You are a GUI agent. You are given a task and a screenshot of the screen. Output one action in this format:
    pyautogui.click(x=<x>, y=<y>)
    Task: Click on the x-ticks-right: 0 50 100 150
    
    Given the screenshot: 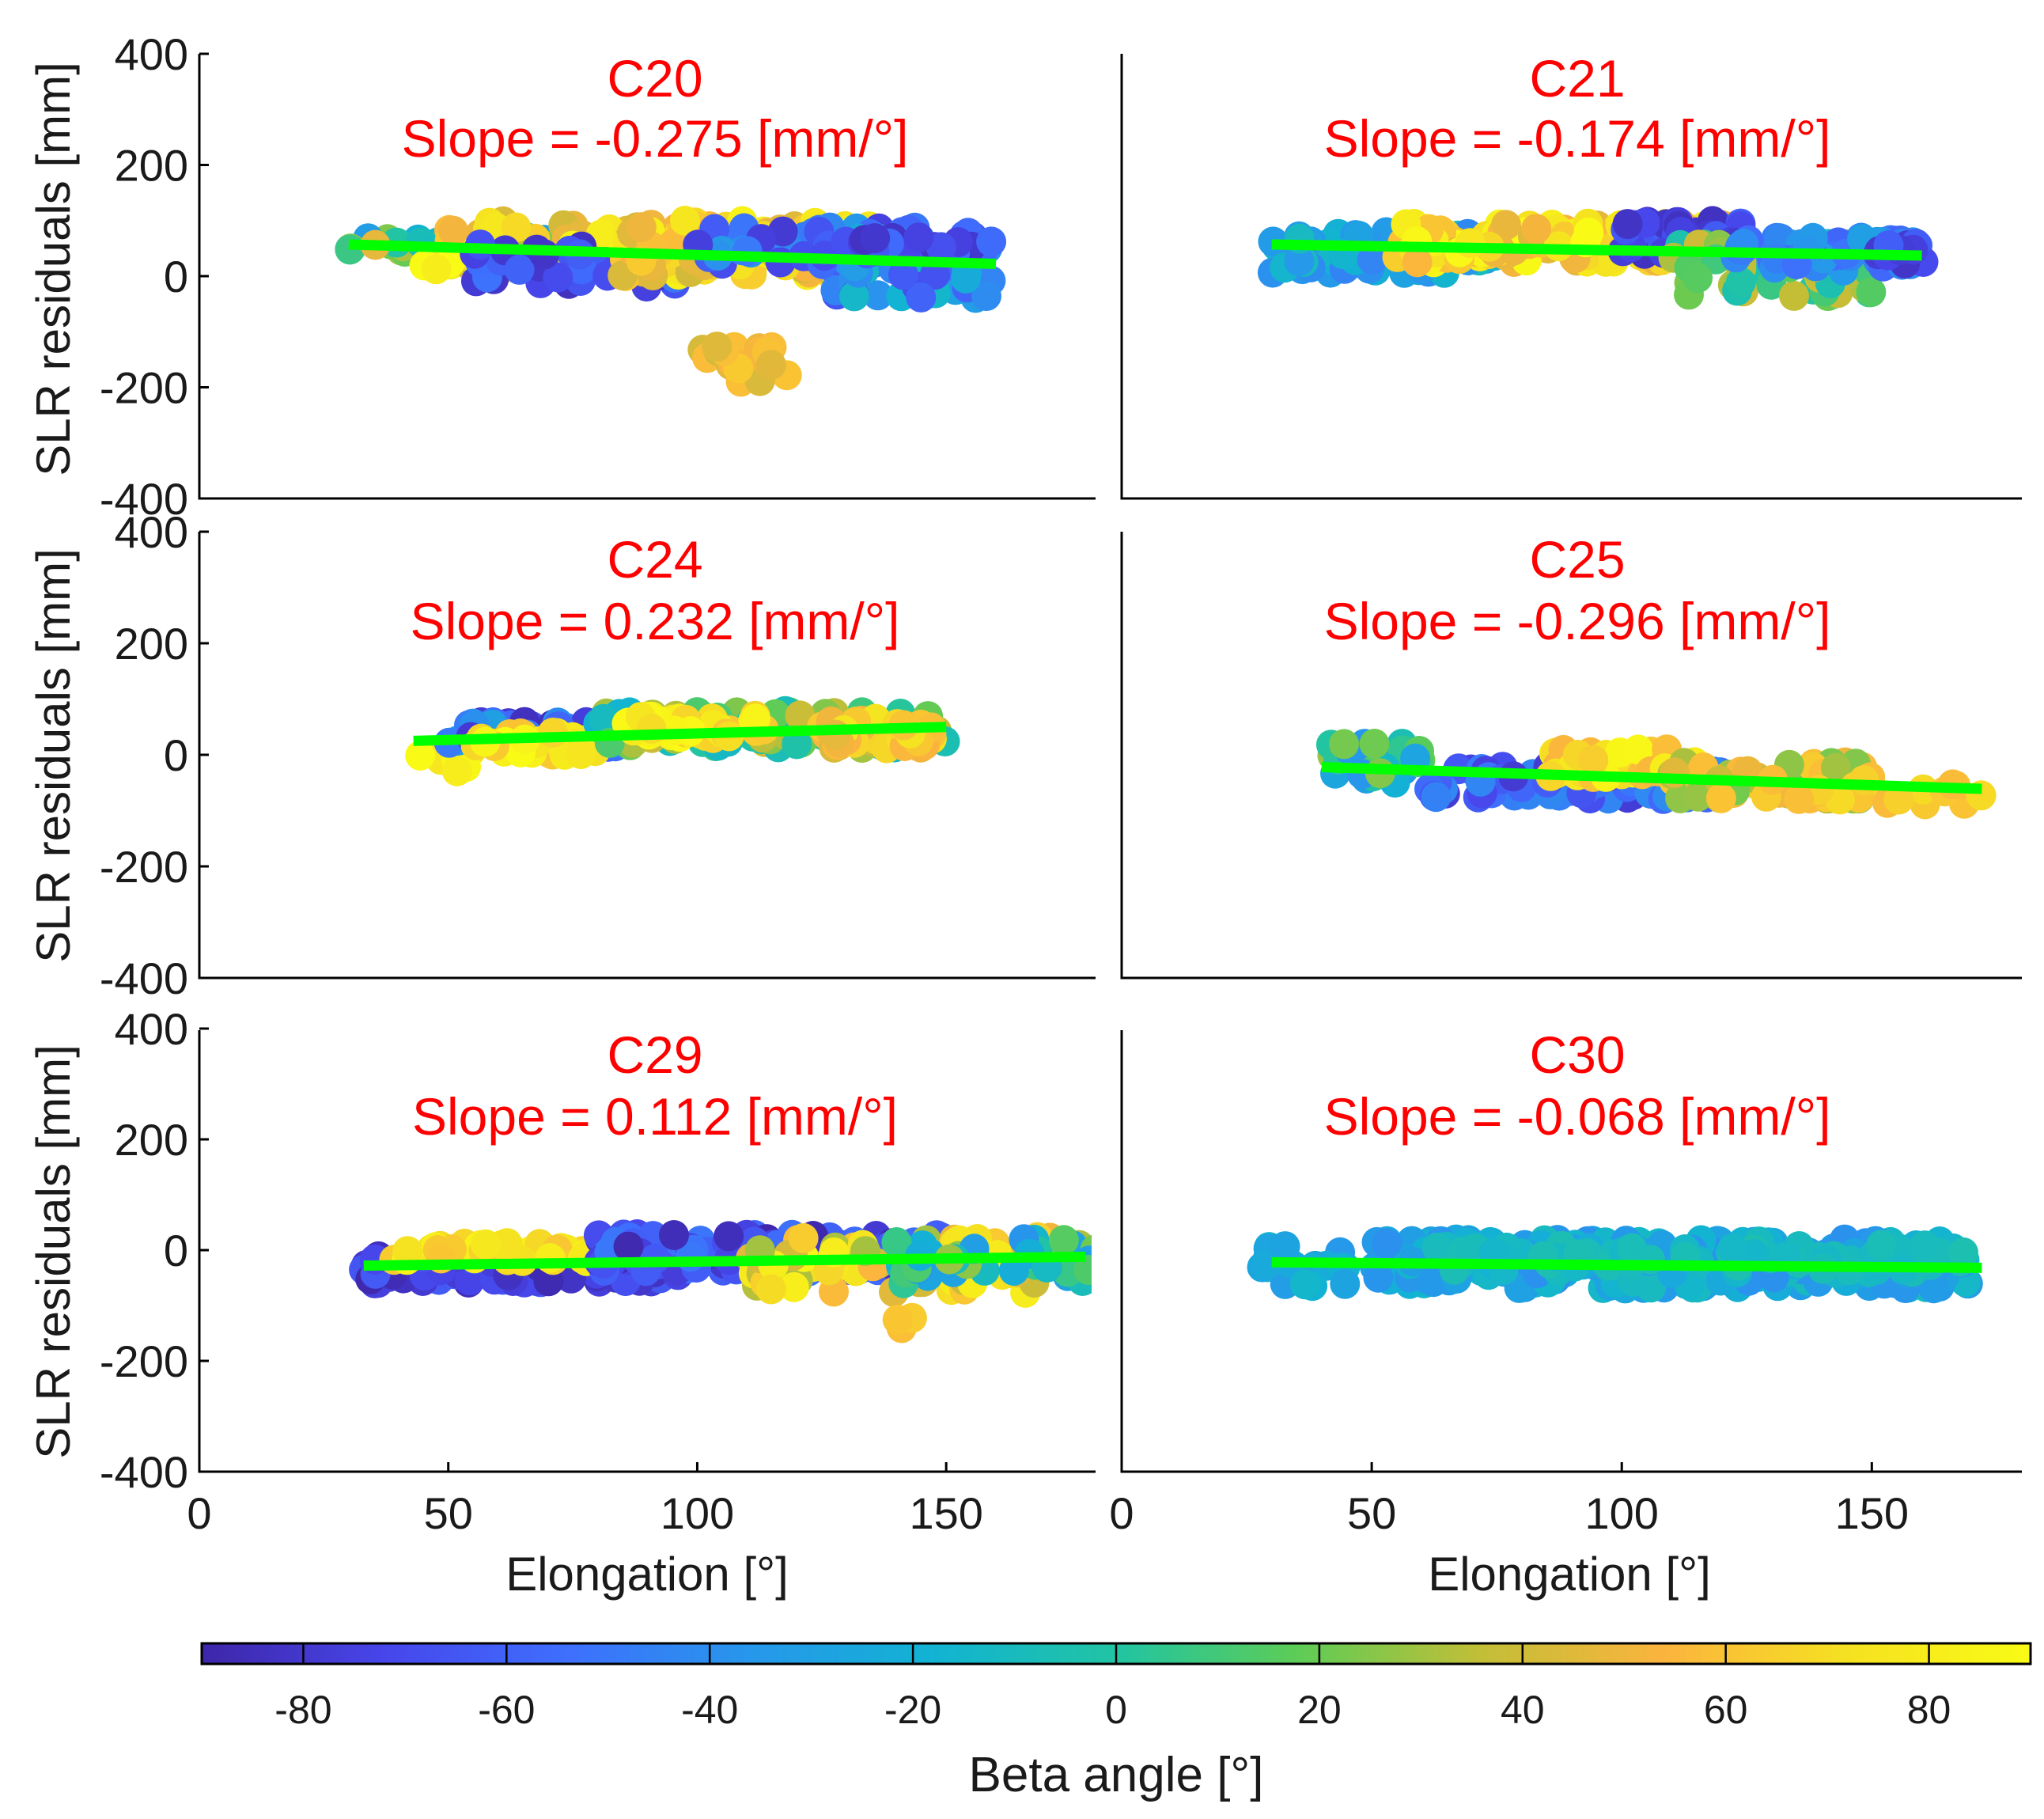 What is the action you would take?
    pyautogui.click(x=1509, y=1500)
    